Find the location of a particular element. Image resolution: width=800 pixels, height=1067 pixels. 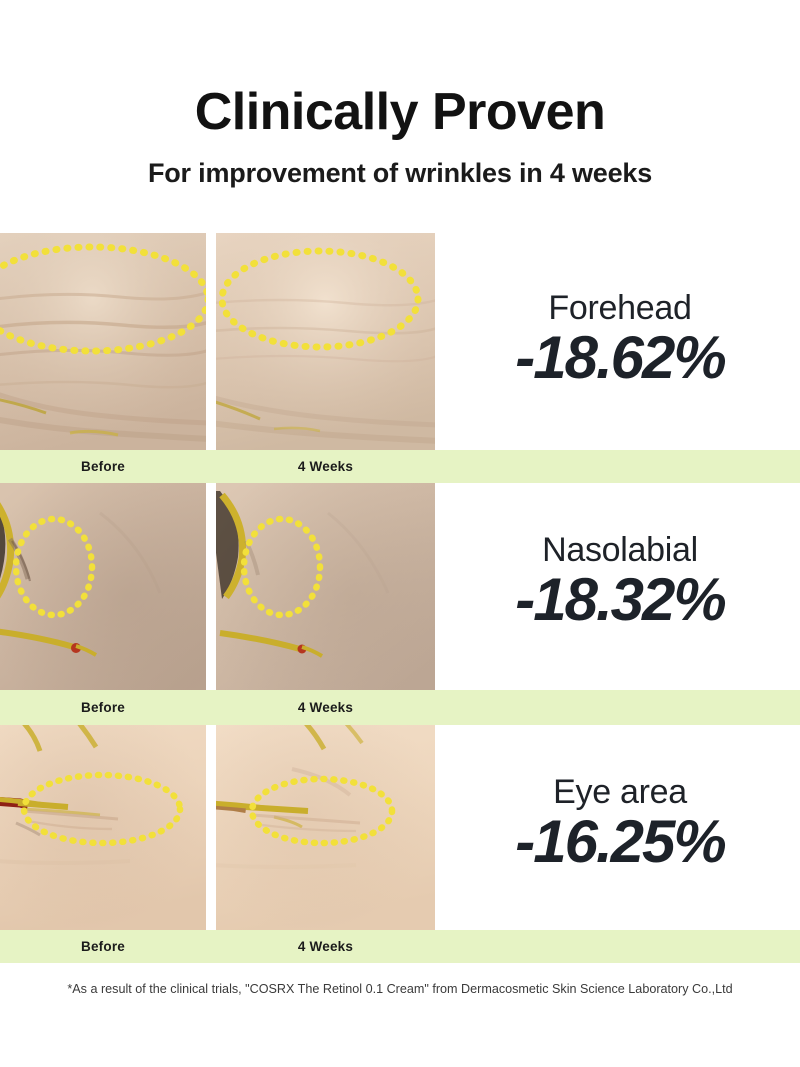

stat-area-label: Nasolabial is located at coordinates (620, 550).